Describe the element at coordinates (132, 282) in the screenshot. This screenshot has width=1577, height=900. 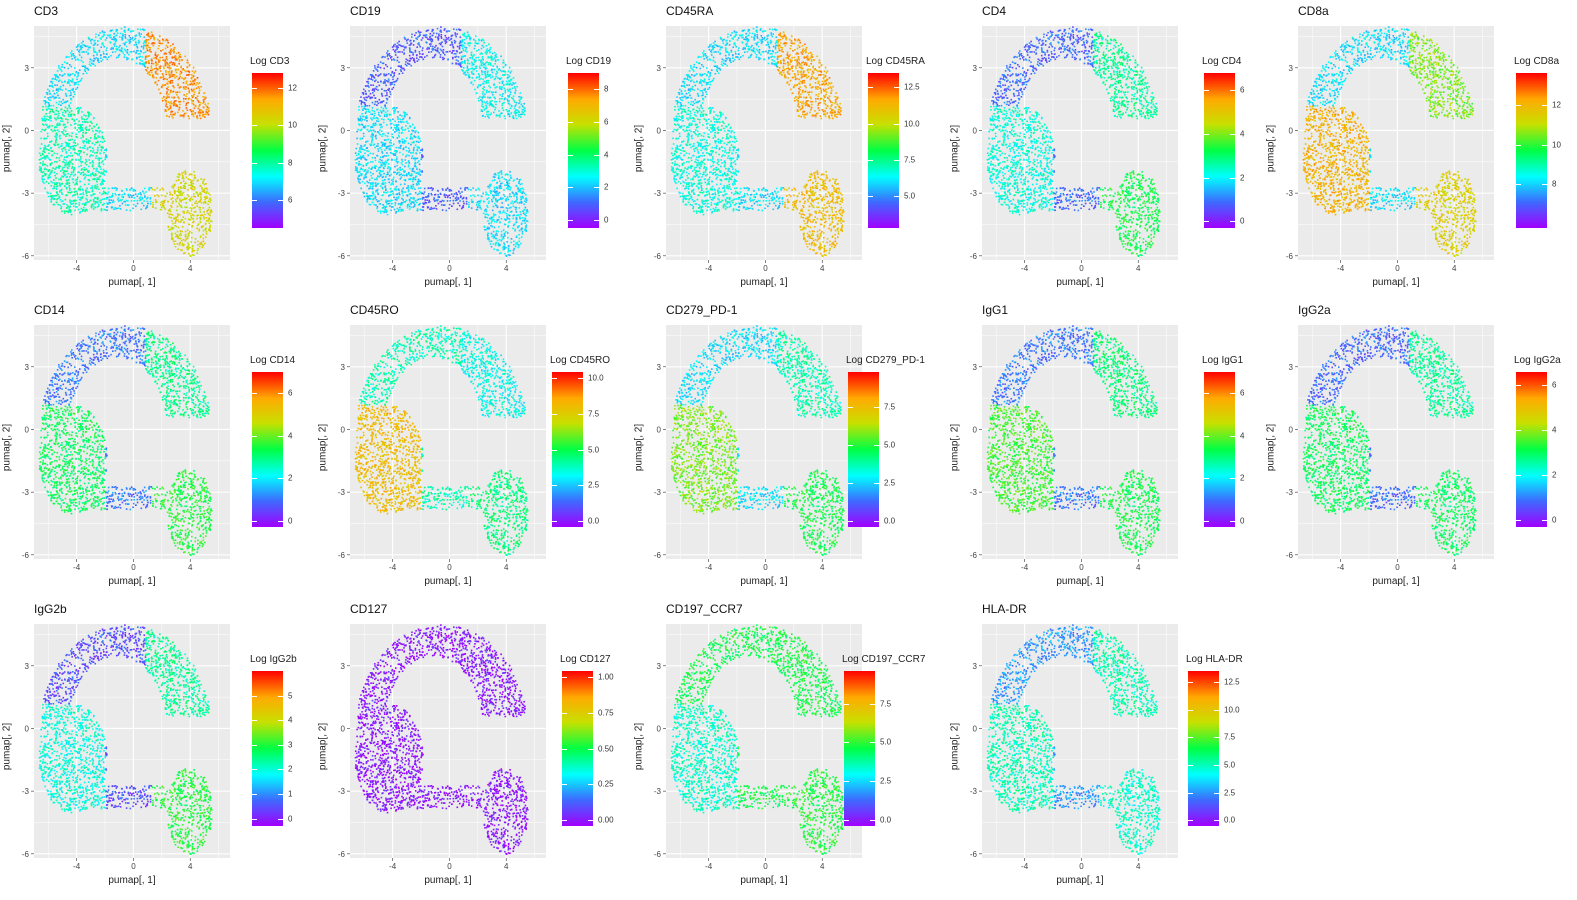
I see `x-axis-label: pumap[, 1]` at that location.